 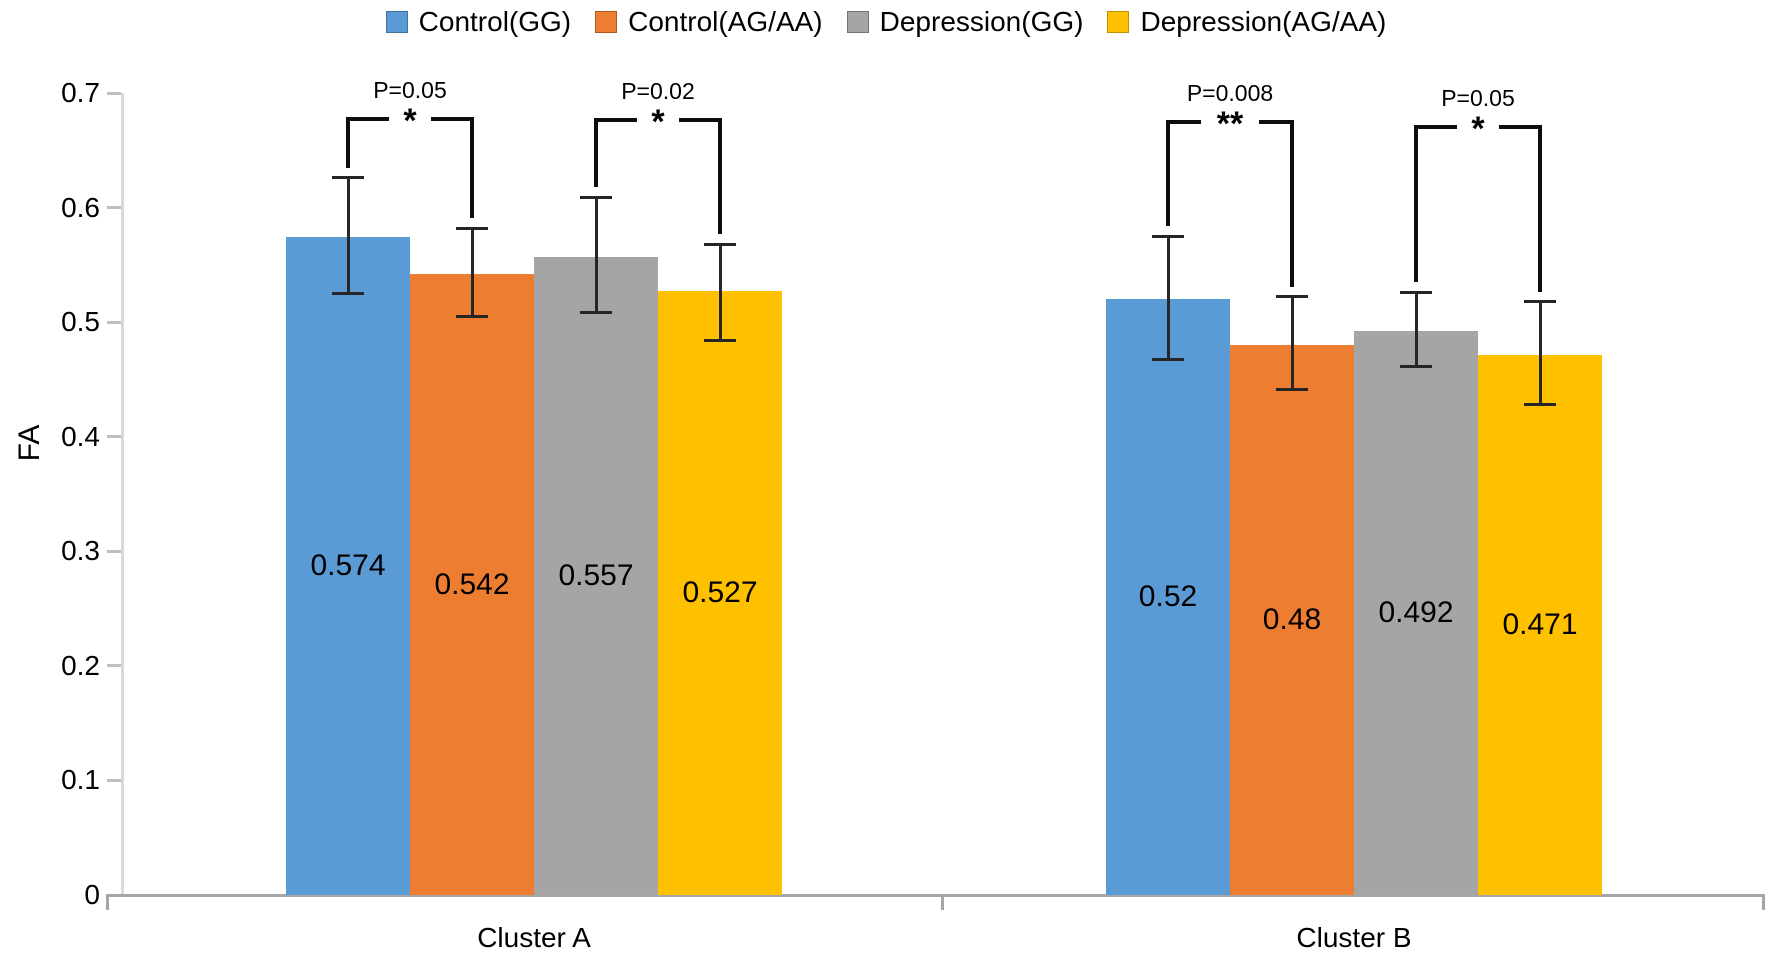 What do you see at coordinates (80, 322) in the screenshot?
I see `y-tick-label: 0.5` at bounding box center [80, 322].